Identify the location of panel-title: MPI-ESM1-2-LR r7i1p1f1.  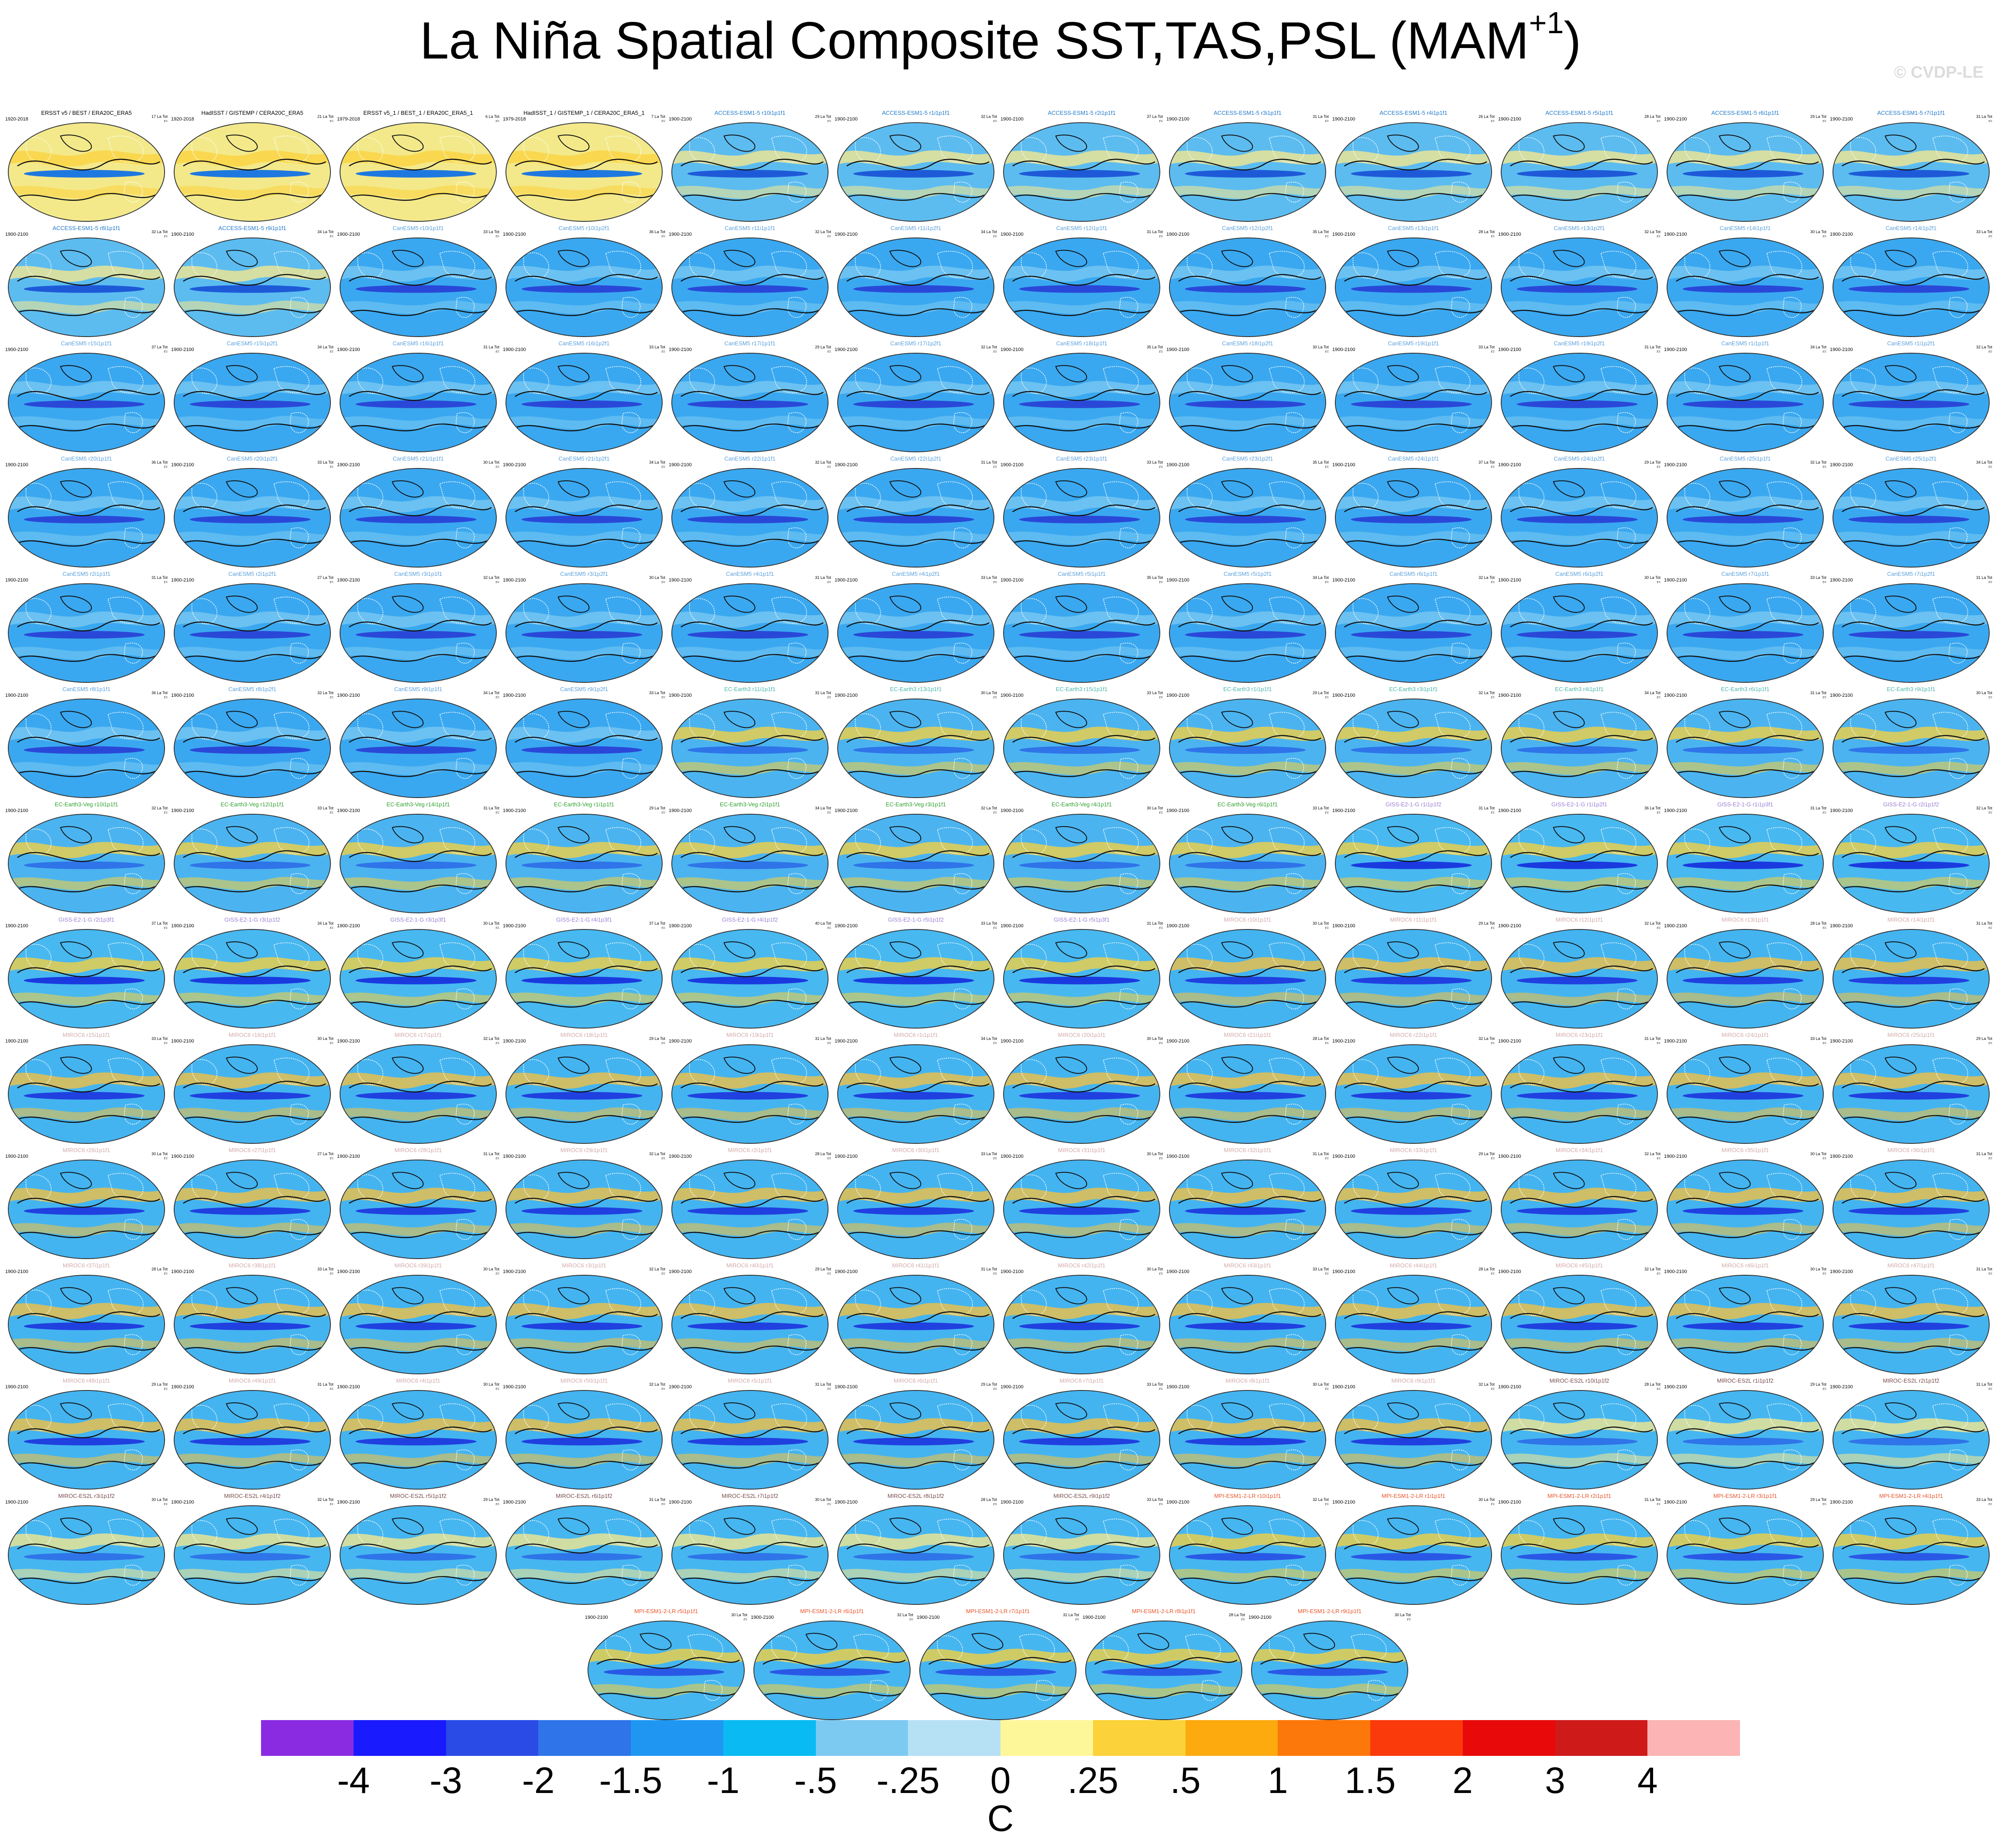
(998, 1611).